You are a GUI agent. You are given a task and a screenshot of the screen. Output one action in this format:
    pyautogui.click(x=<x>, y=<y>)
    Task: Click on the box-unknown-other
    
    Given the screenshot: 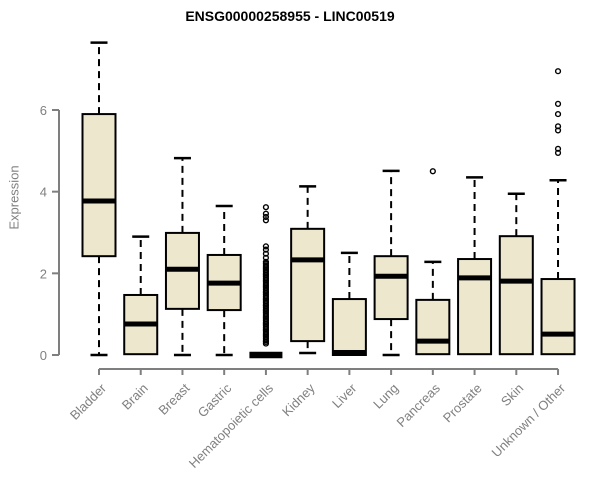 What is the action you would take?
    pyautogui.click(x=558, y=212)
    